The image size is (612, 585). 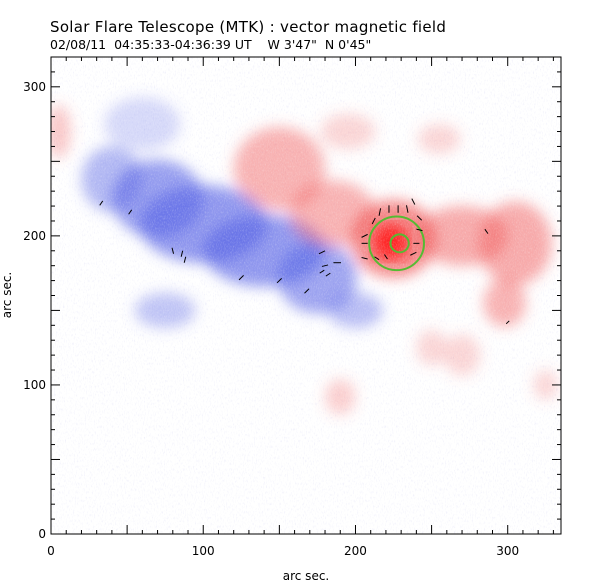 What do you see at coordinates (42, 534) in the screenshot?
I see `y-tick-label-0: 0` at bounding box center [42, 534].